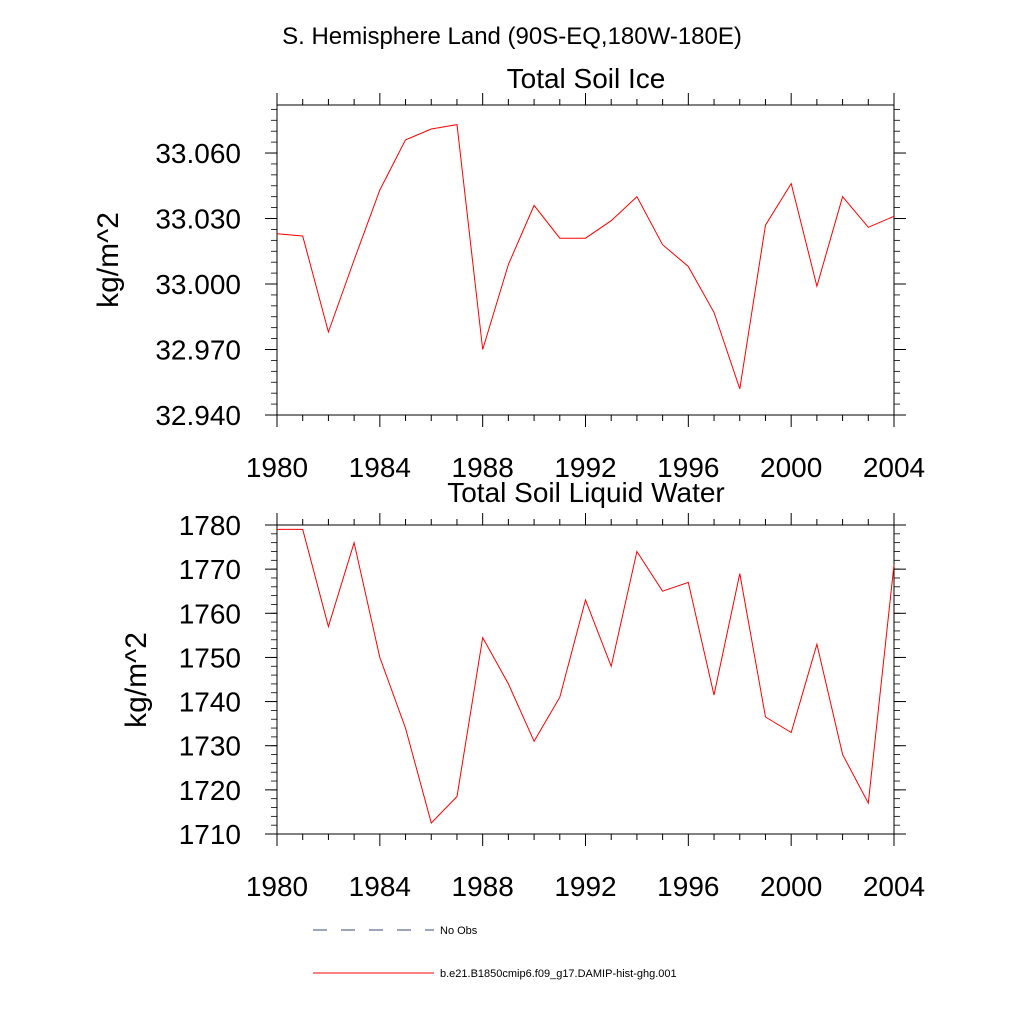 This screenshot has width=1024, height=1024. I want to click on y-tick-label: 1740, so click(210, 702).